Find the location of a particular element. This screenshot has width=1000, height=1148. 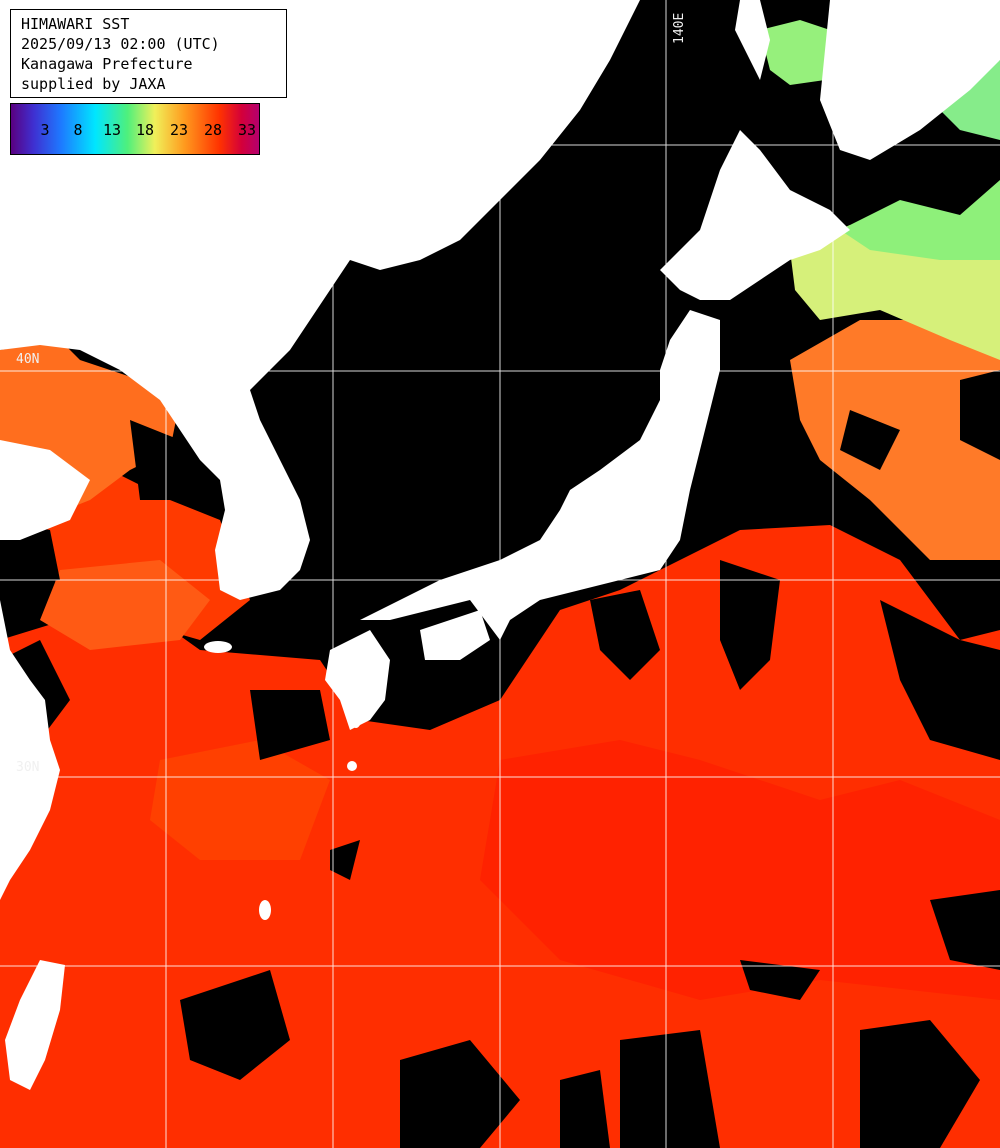

bohai-coast is located at coordinates (45, 490).